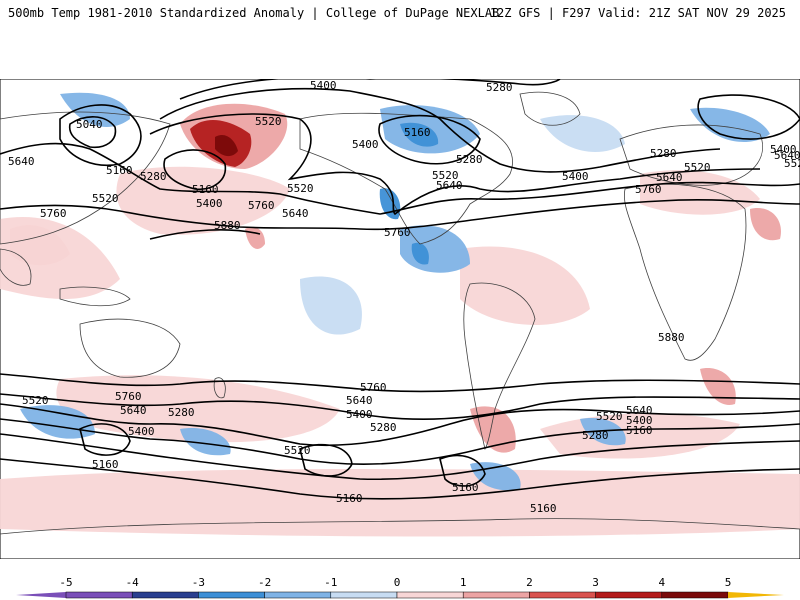  I want to click on colorbar-tick-label: 4, so click(661, 582).